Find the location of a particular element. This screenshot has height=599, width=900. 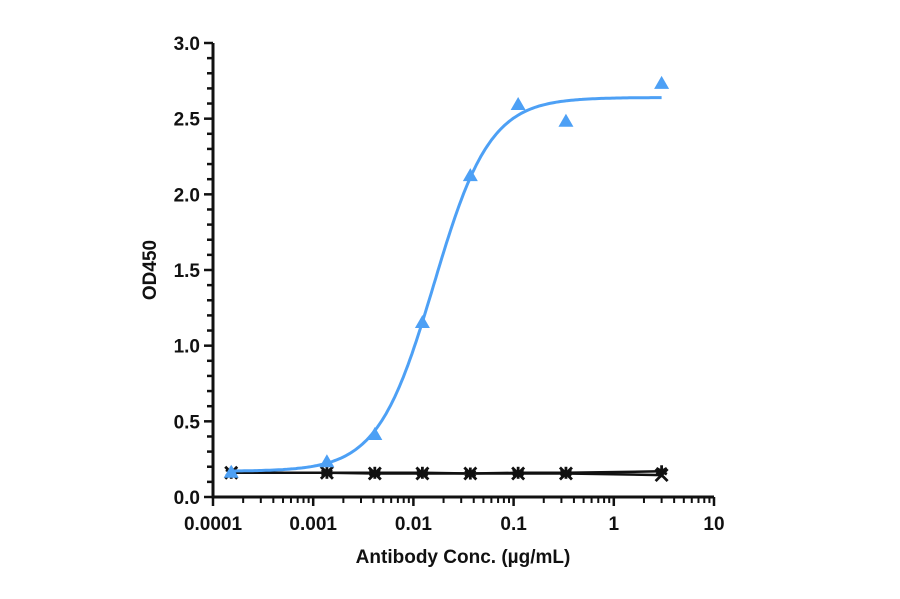

fit-line is located at coordinates (446, 474).